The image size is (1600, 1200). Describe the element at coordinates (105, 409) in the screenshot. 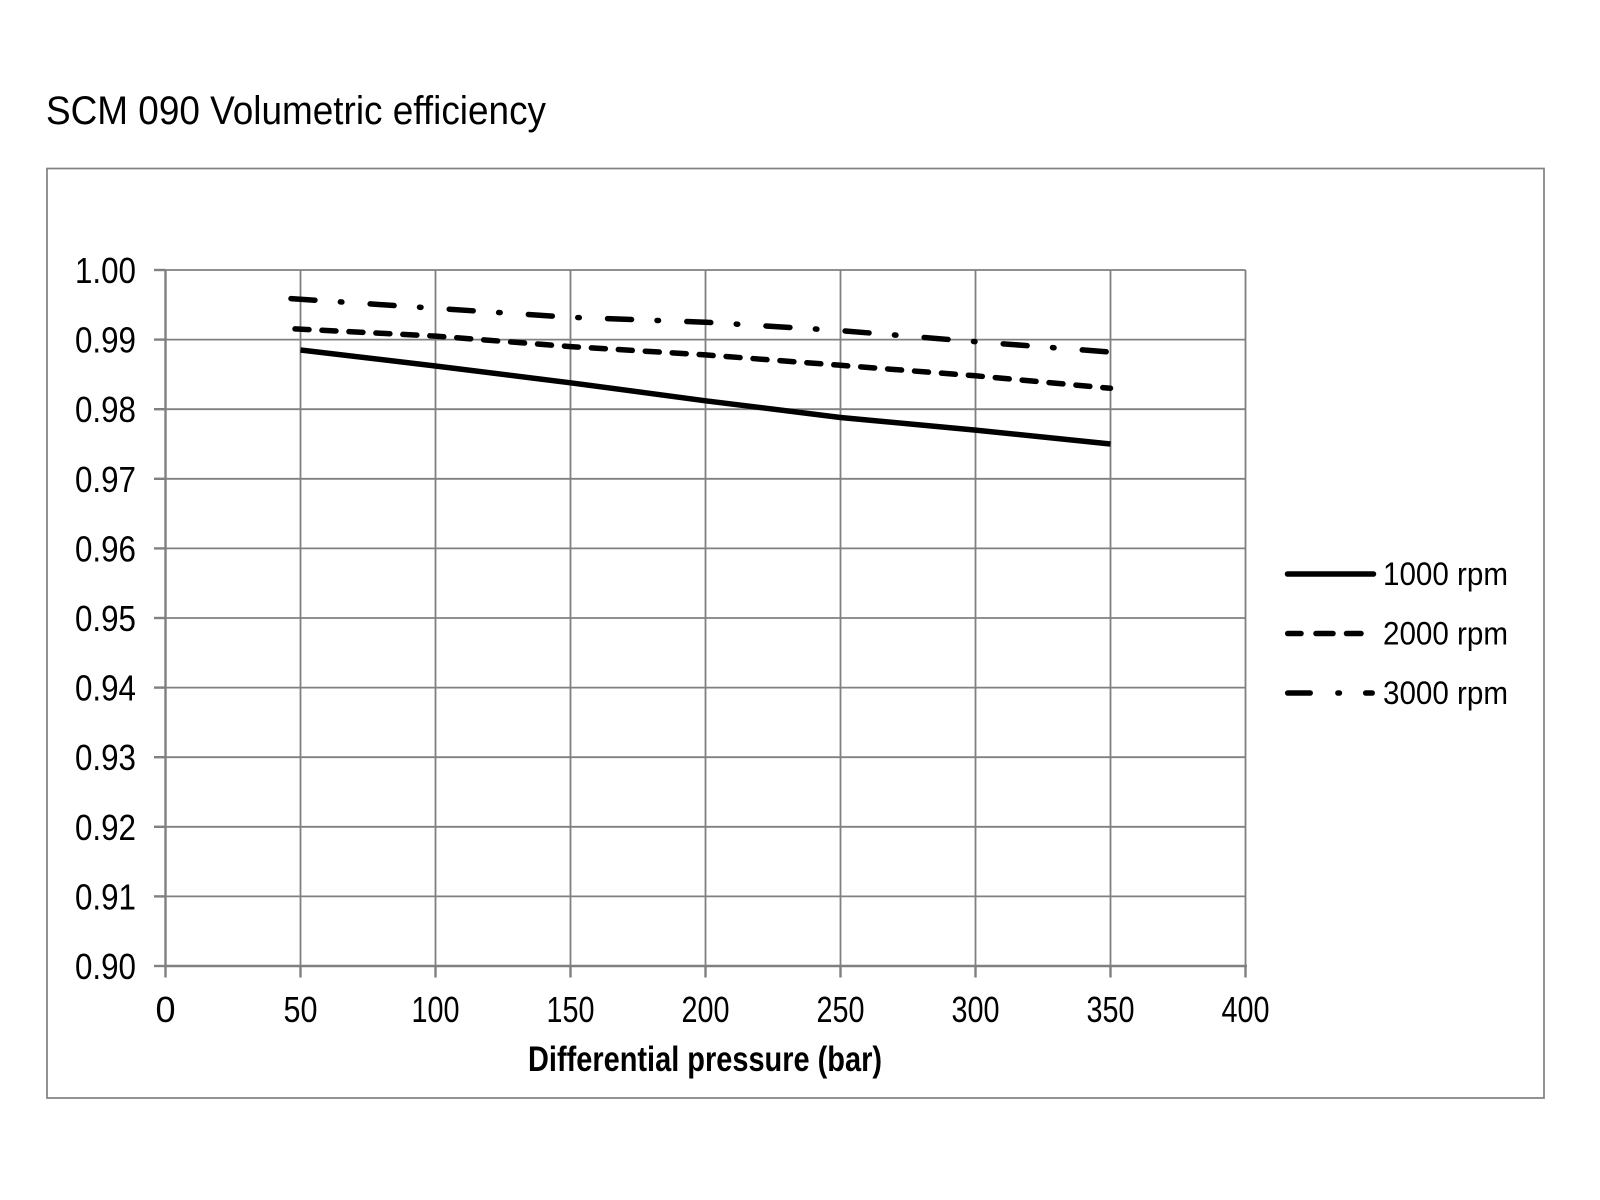

I see `svg-text: 0.98` at that location.